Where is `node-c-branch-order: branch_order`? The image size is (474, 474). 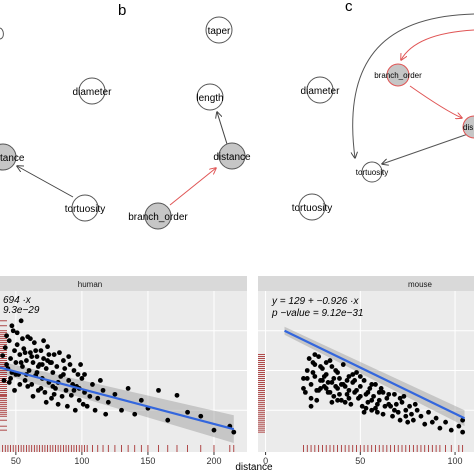 node-c-branch-order: branch_order is located at coordinates (398, 75).